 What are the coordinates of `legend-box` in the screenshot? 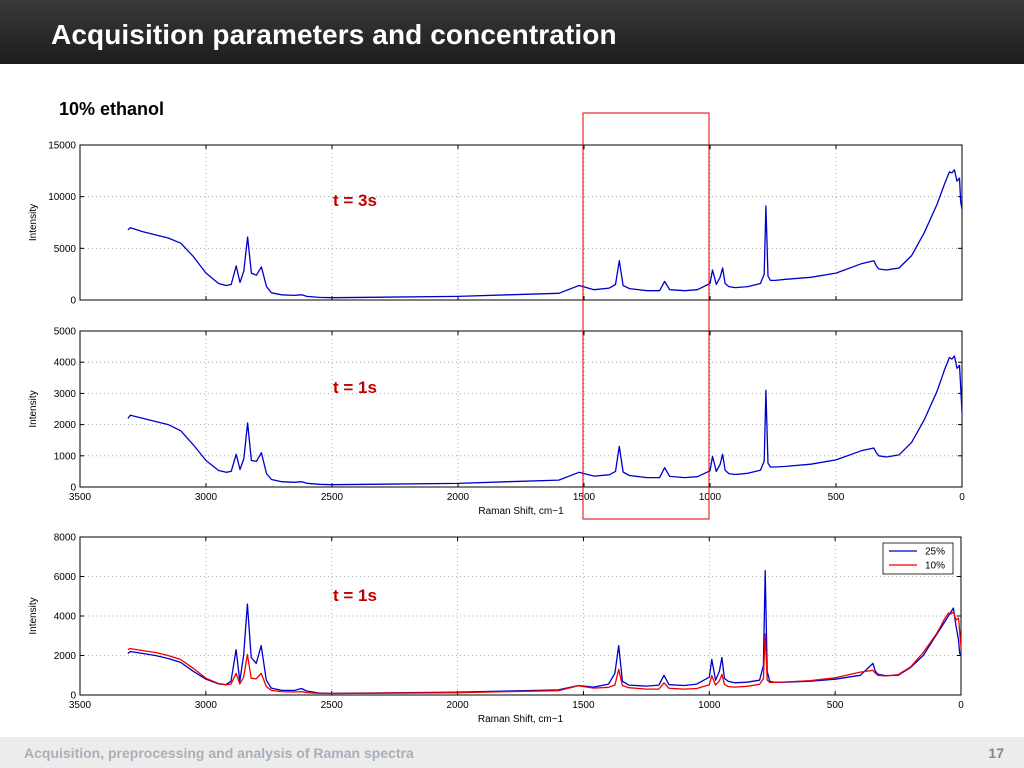 It's located at (918, 558).